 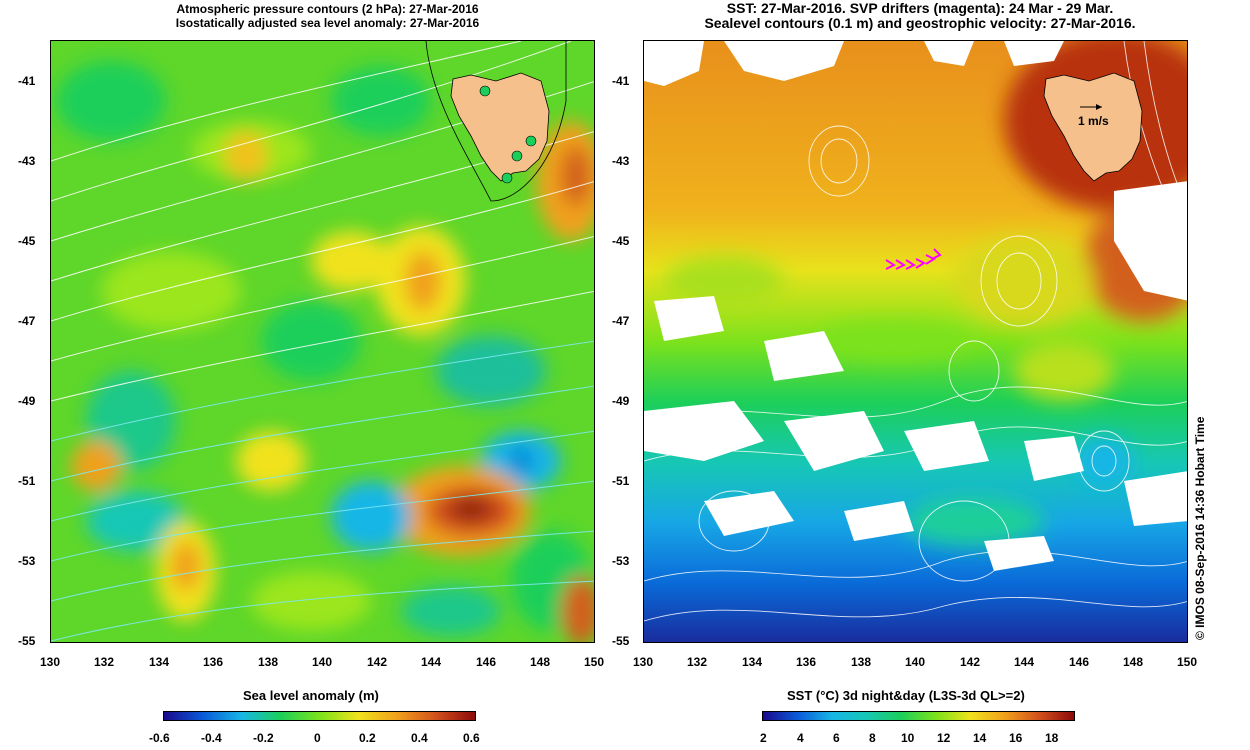 I want to click on right-cbar-tick: 12, so click(x=944, y=738).